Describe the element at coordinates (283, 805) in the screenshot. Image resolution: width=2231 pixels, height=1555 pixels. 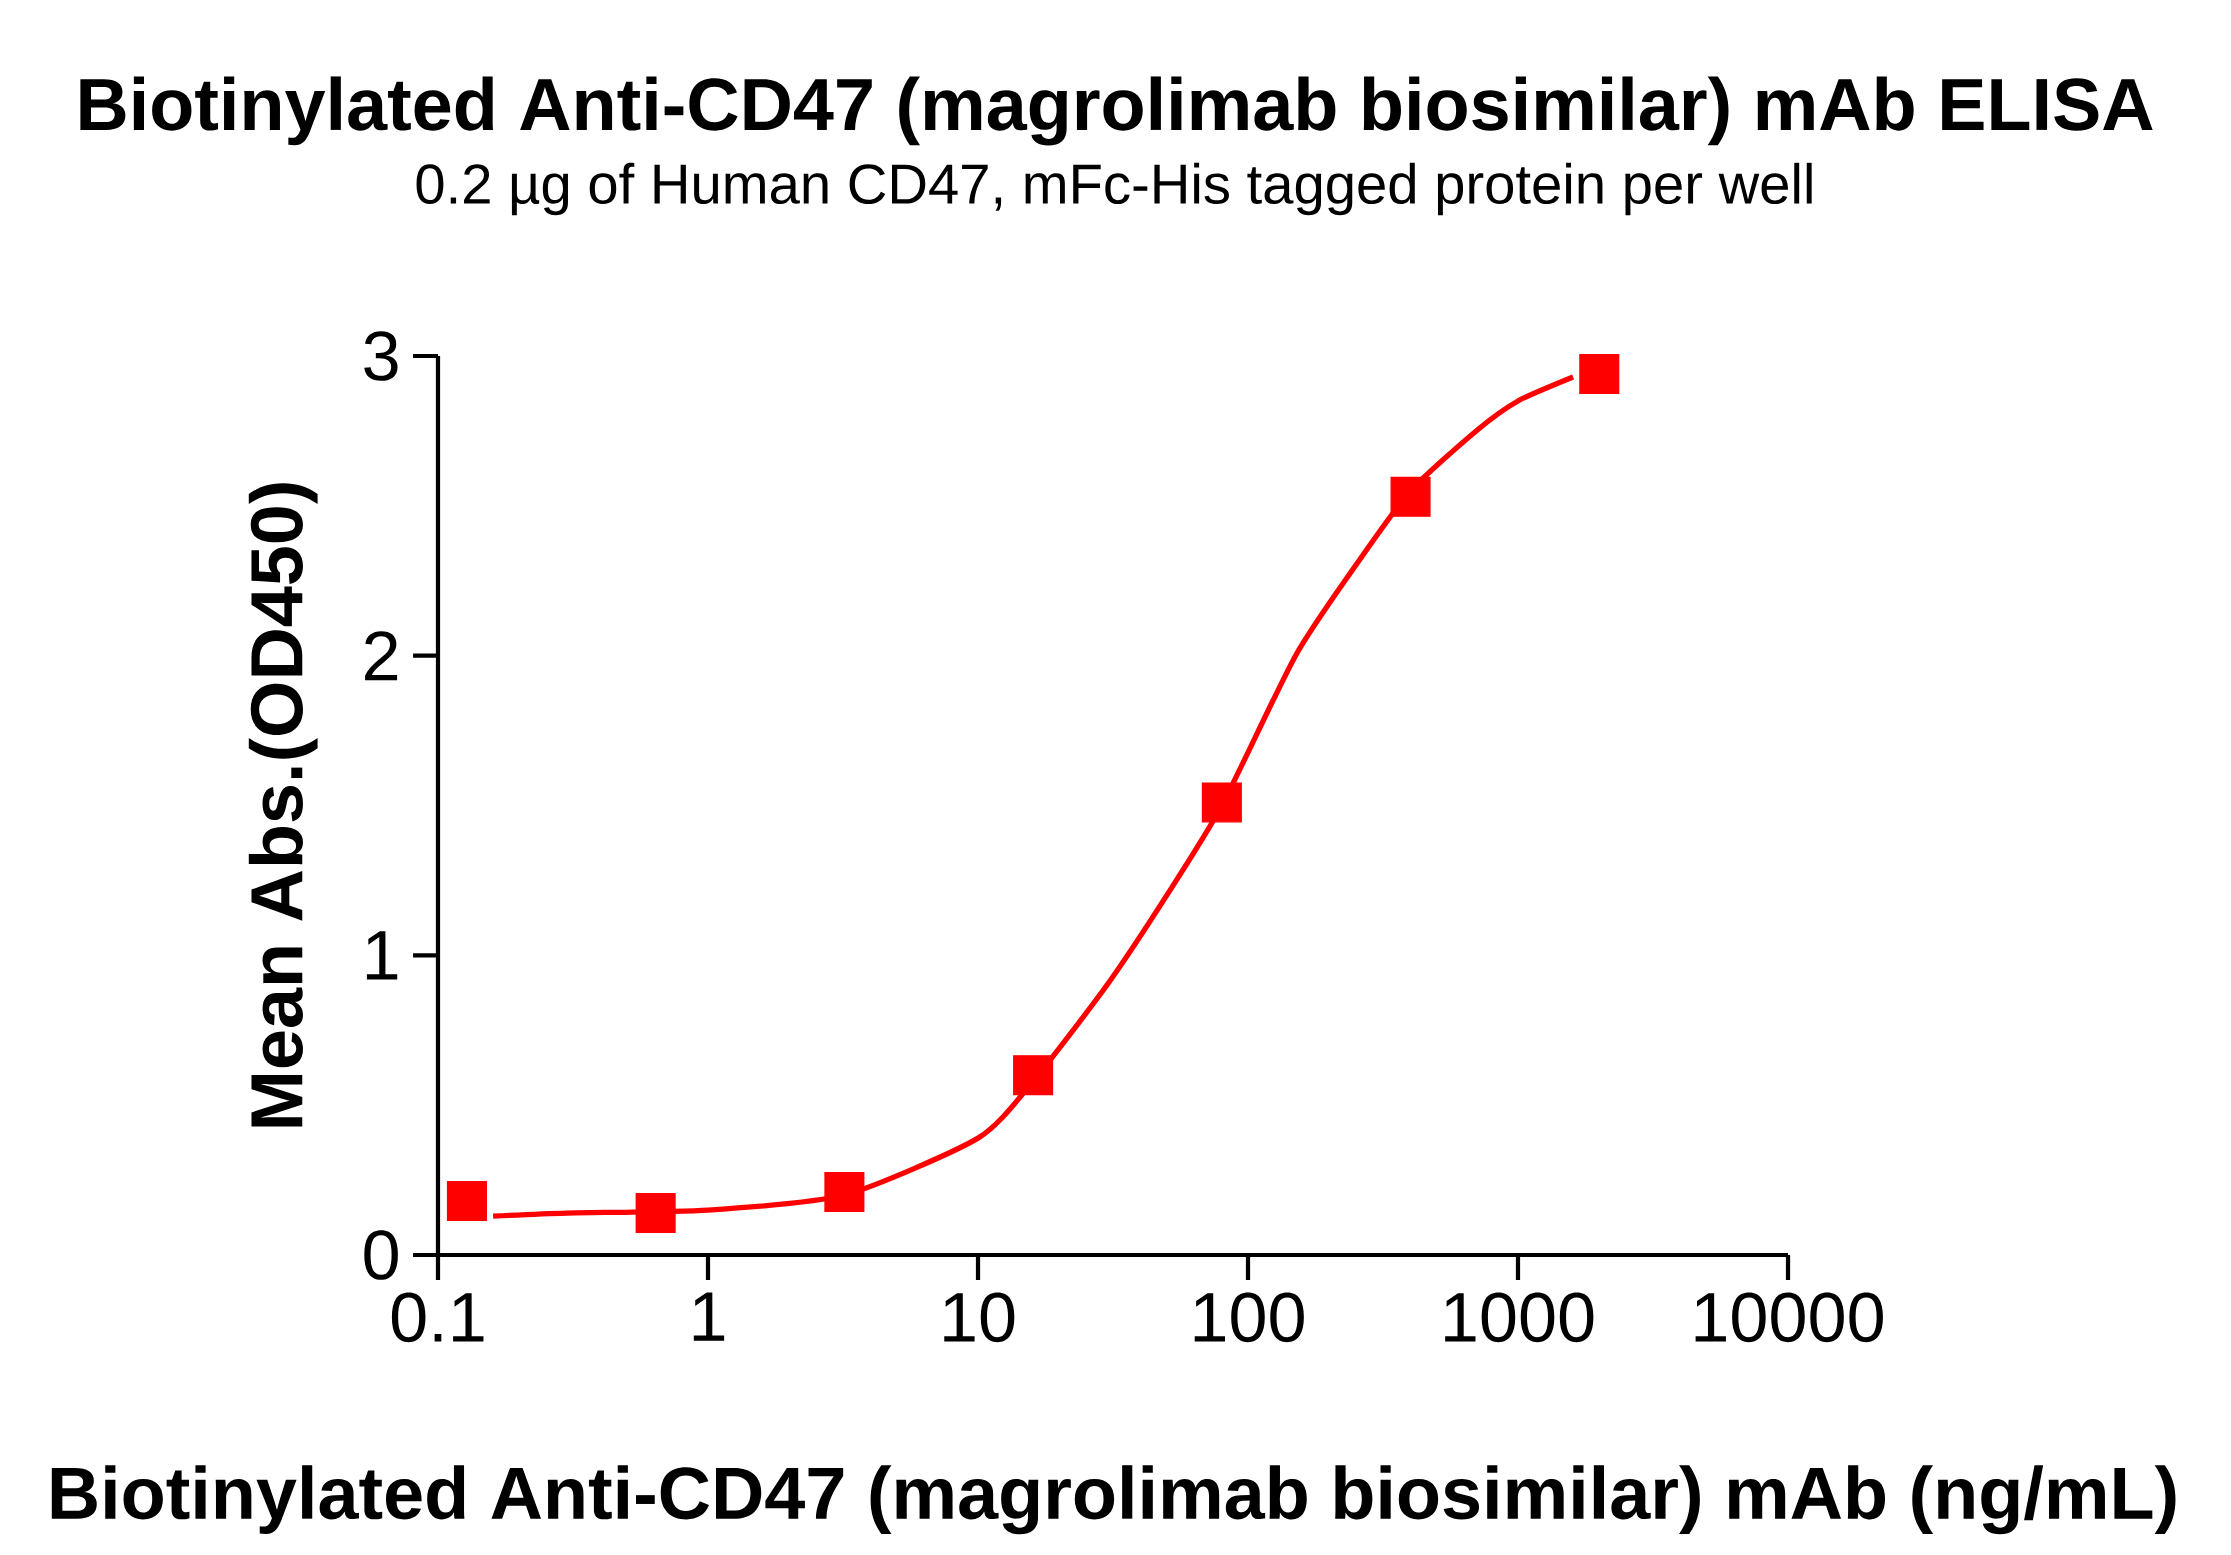
I see `y-axis-title: Mean Abs.(OD450)` at that location.